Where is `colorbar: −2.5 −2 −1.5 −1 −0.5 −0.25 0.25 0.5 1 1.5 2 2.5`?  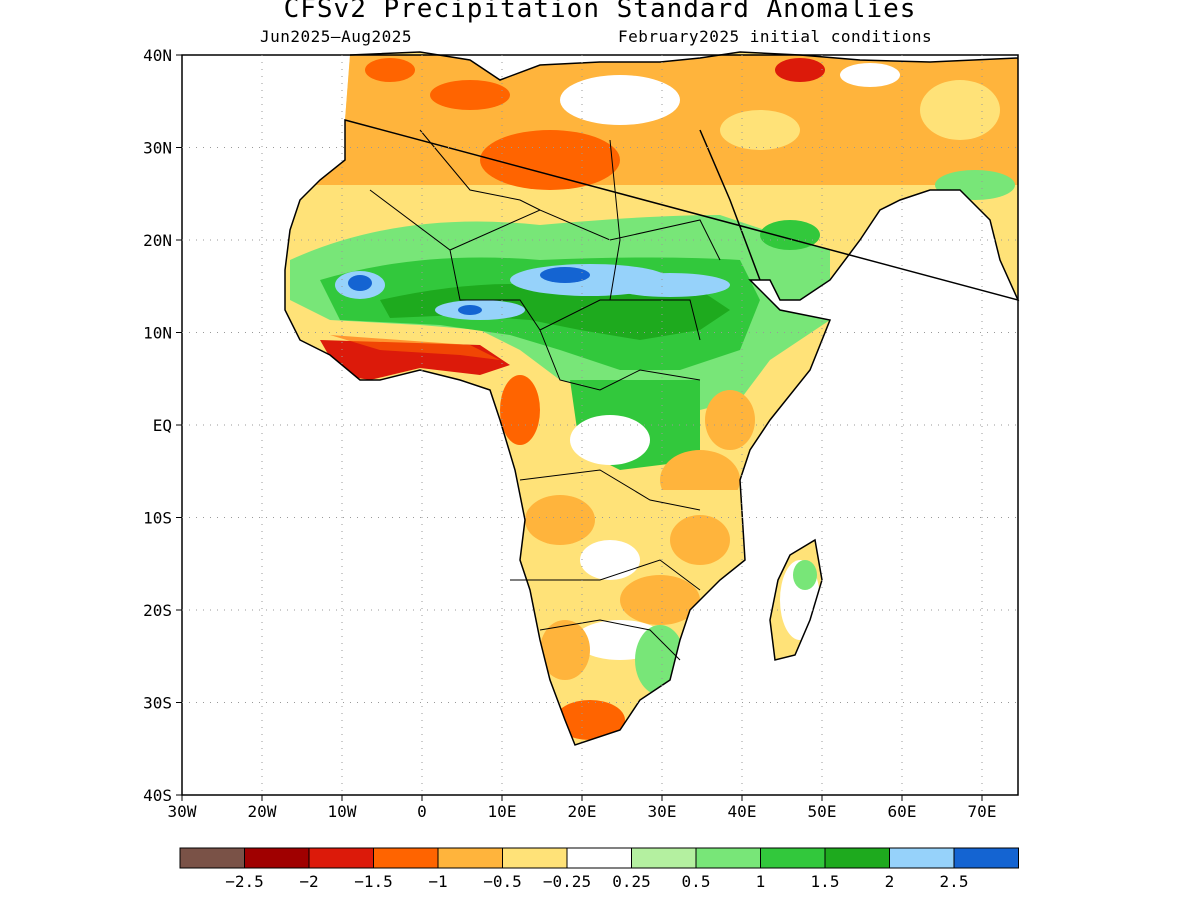
colorbar: −2.5 −2 −1.5 −1 −0.5 −0.25 0.25 0.5 1 1.5 2 2.5 is located at coordinates (599, 869).